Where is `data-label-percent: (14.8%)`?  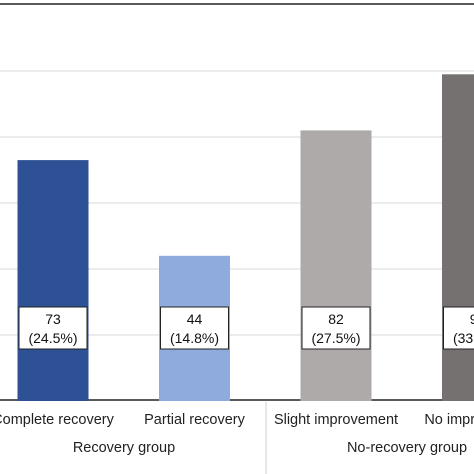 data-label-percent: (14.8%) is located at coordinates (194, 338).